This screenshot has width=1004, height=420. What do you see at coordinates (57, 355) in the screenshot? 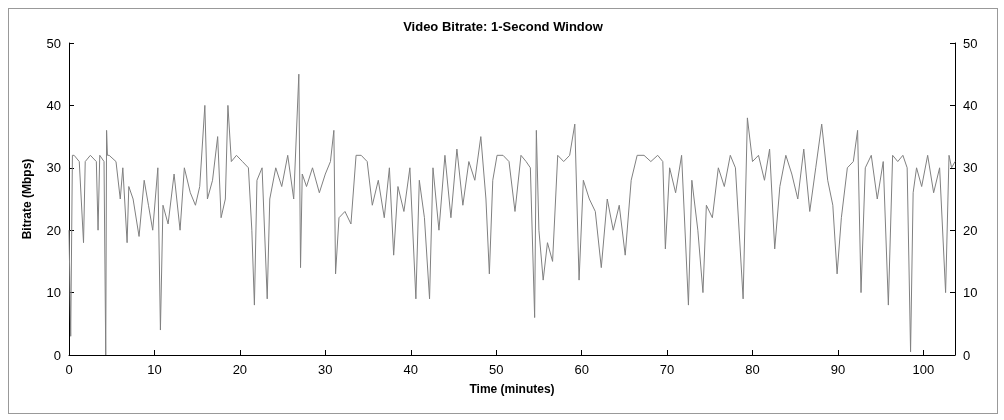
I see `y-tick-label: 0` at bounding box center [57, 355].